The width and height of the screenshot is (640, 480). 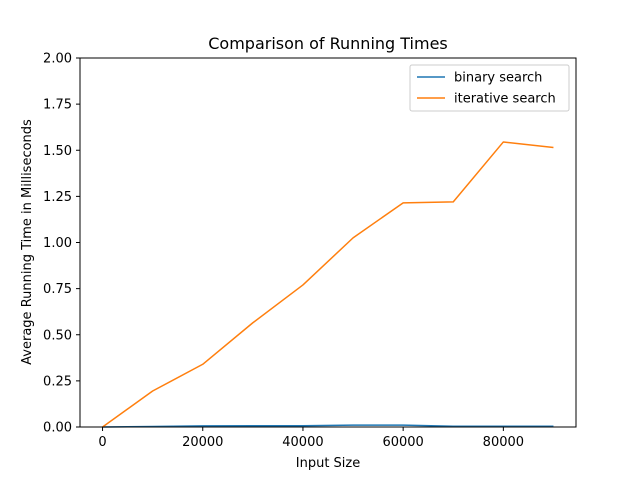 I want to click on series-line-binary-search, so click(x=328, y=426).